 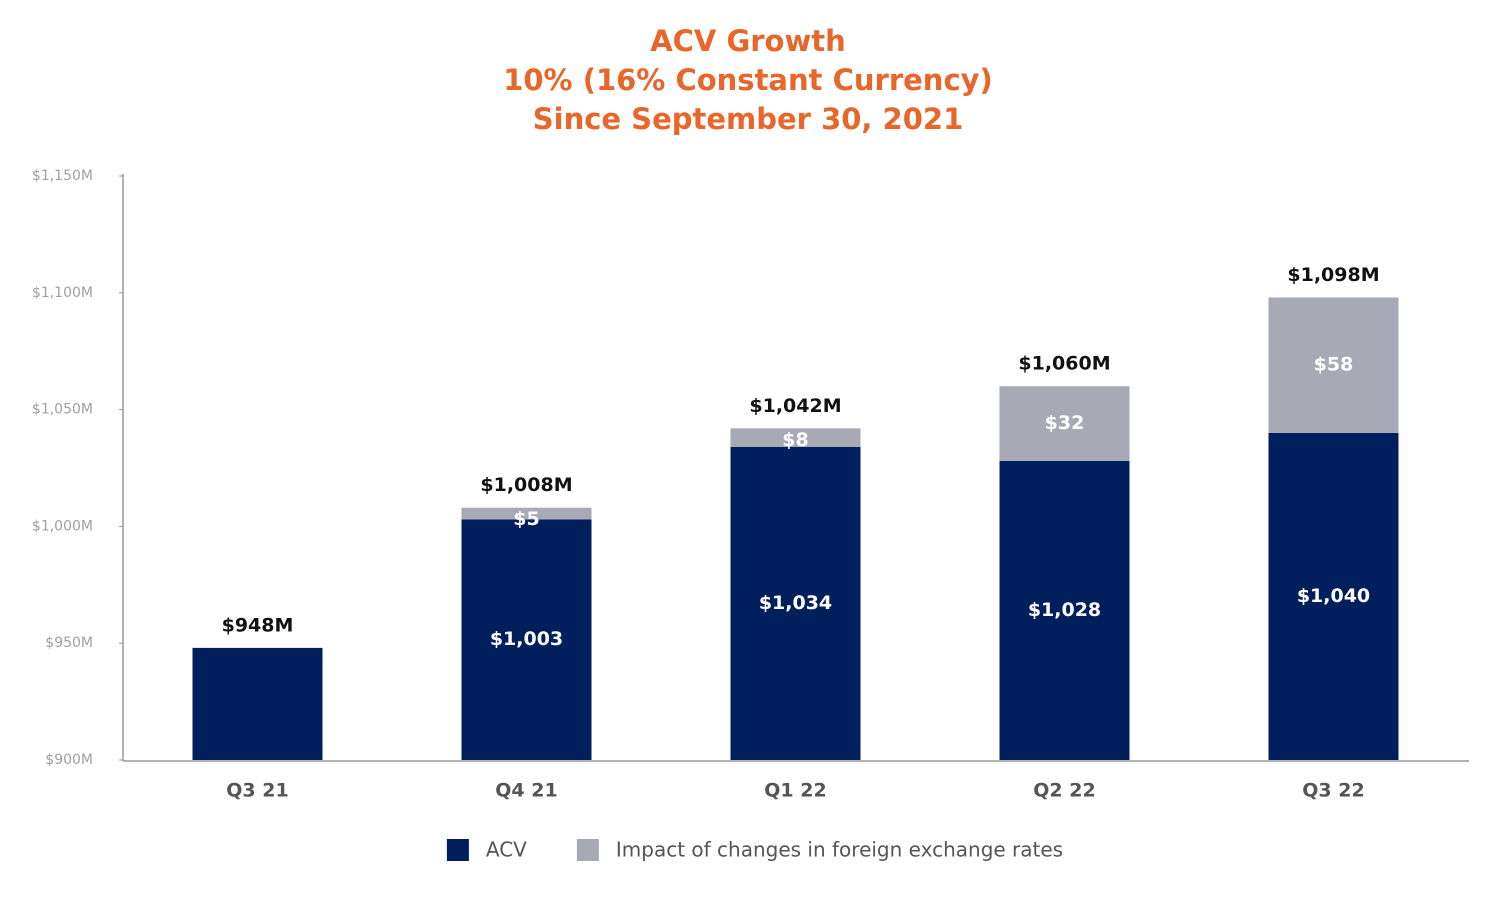 I want to click on y-tick-label: $1,100M, so click(x=62, y=293).